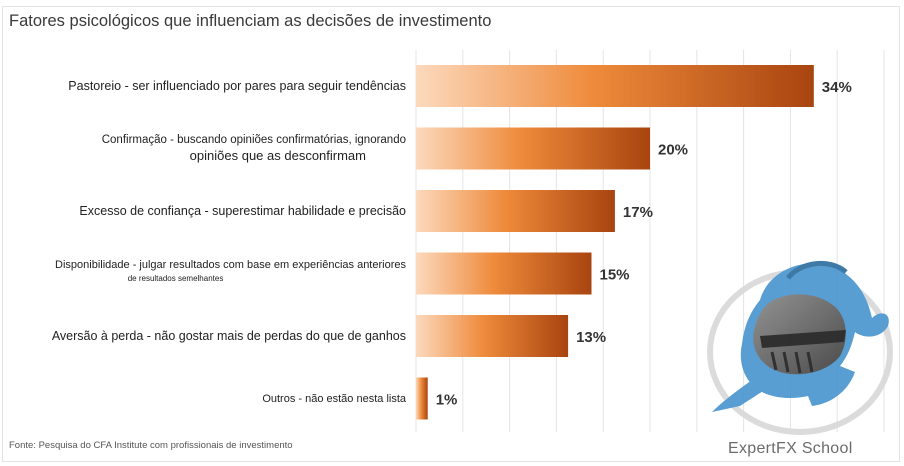 The image size is (904, 466). Describe the element at coordinates (790, 448) in the screenshot. I see `watermark-brand: ExpertFX School` at that location.